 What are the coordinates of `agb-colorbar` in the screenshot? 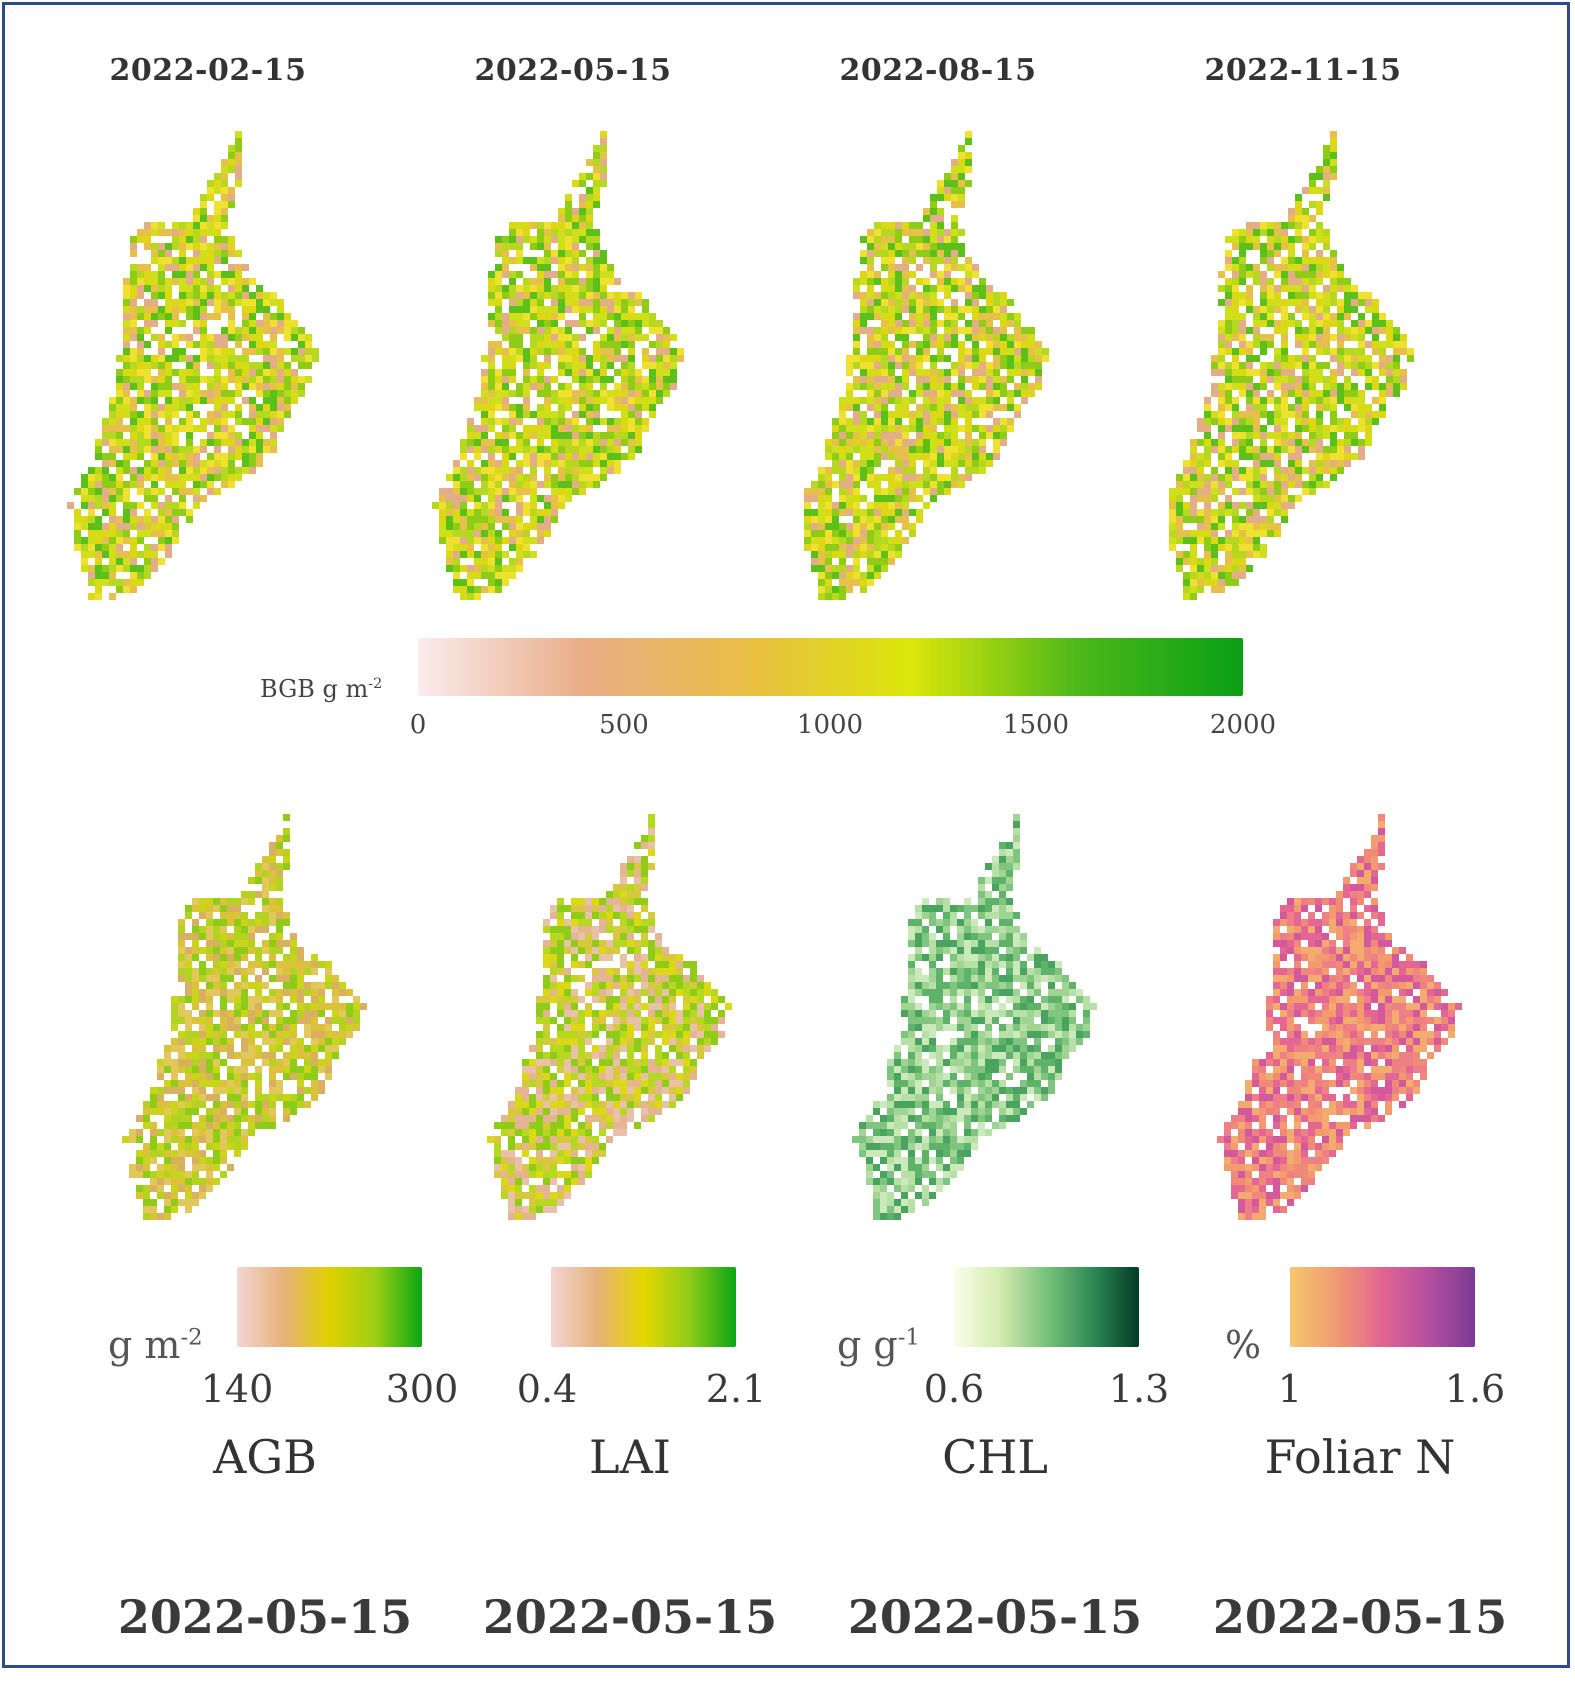 It's located at (329, 1307).